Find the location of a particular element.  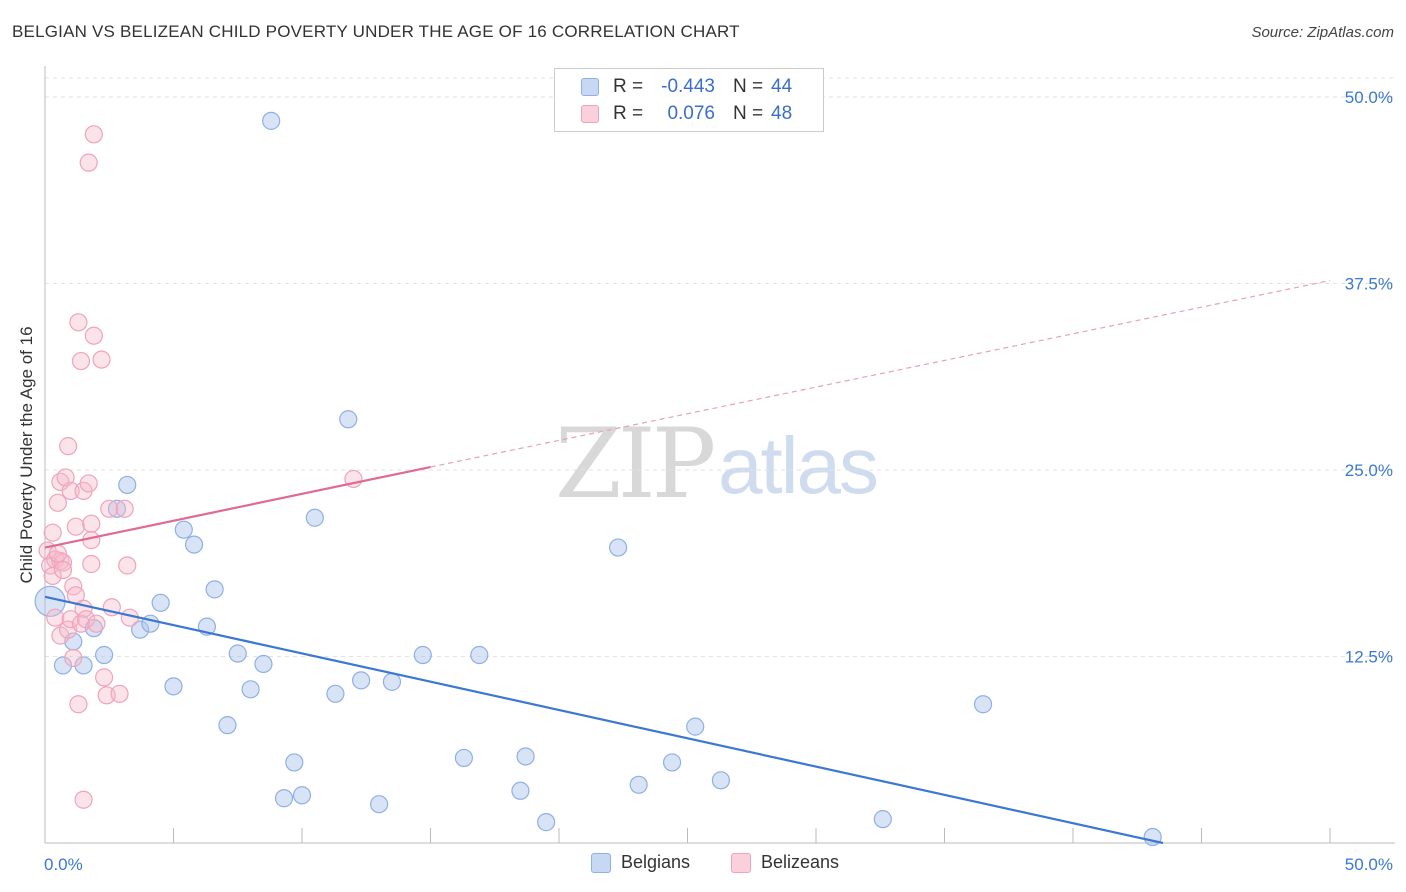

n-value: 48 is located at coordinates (782, 113).